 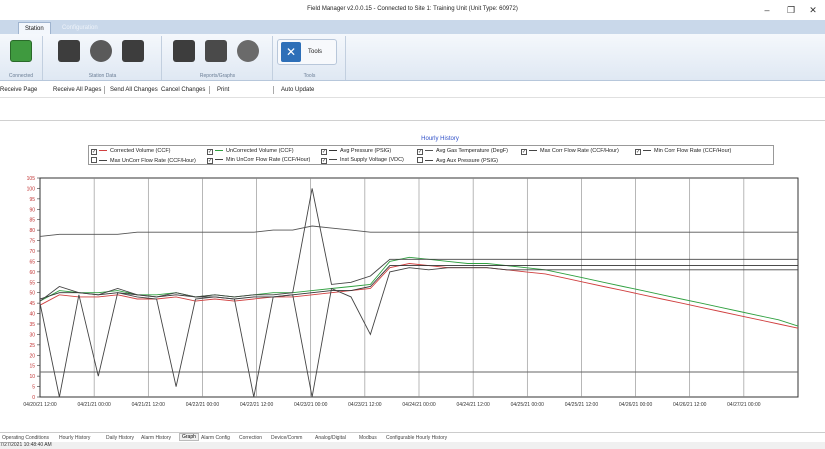 I want to click on x-tick-label: 04/27/21 00:00, so click(x=744, y=405).